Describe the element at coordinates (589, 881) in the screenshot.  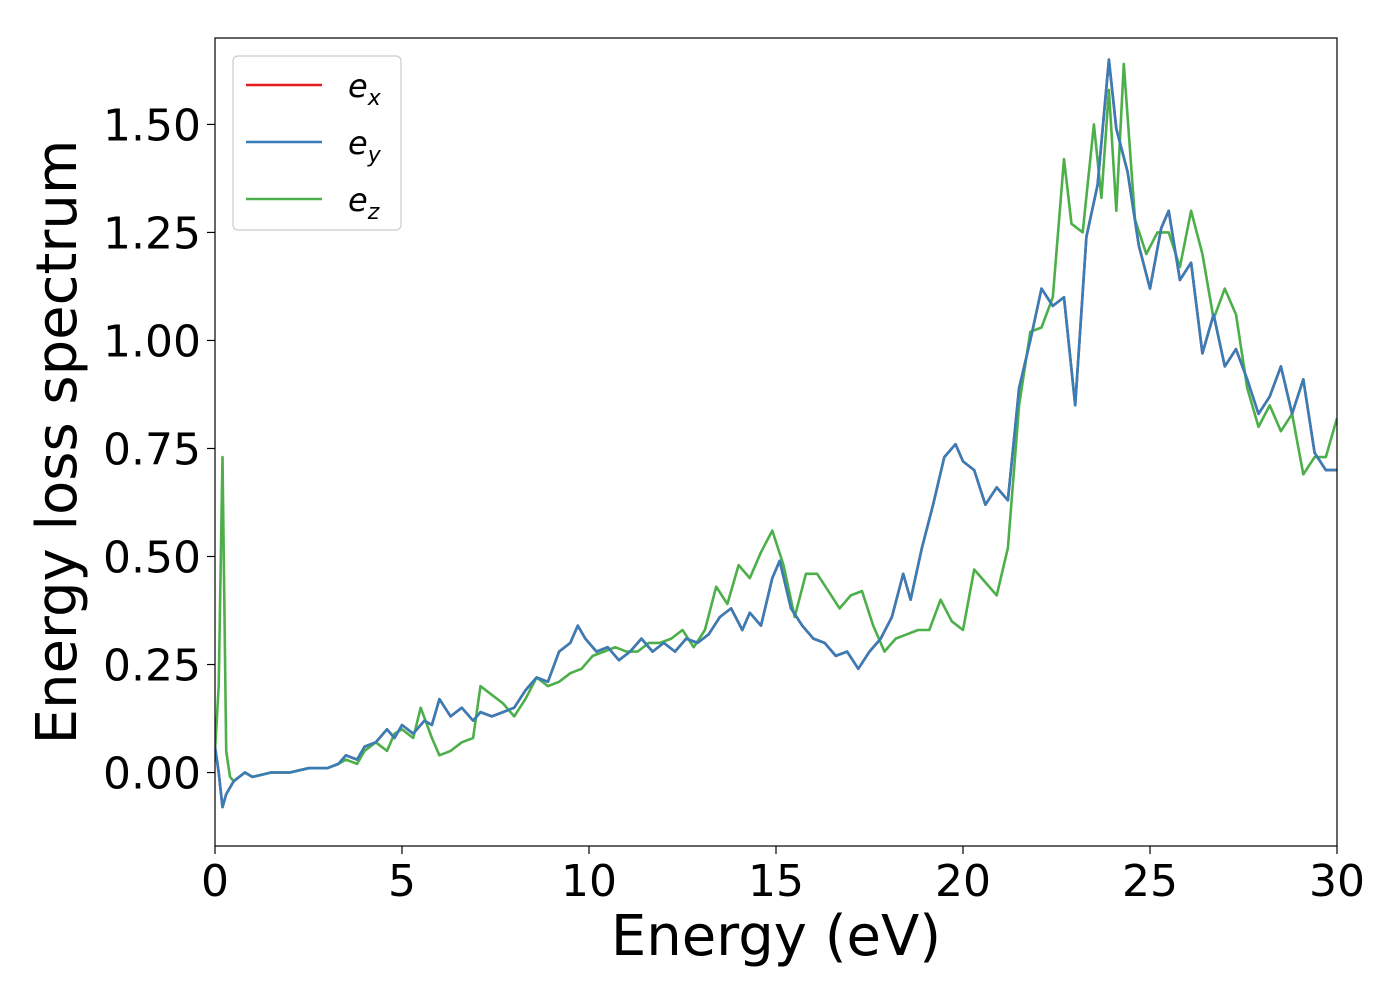
I see `x-tick-label: 10` at that location.